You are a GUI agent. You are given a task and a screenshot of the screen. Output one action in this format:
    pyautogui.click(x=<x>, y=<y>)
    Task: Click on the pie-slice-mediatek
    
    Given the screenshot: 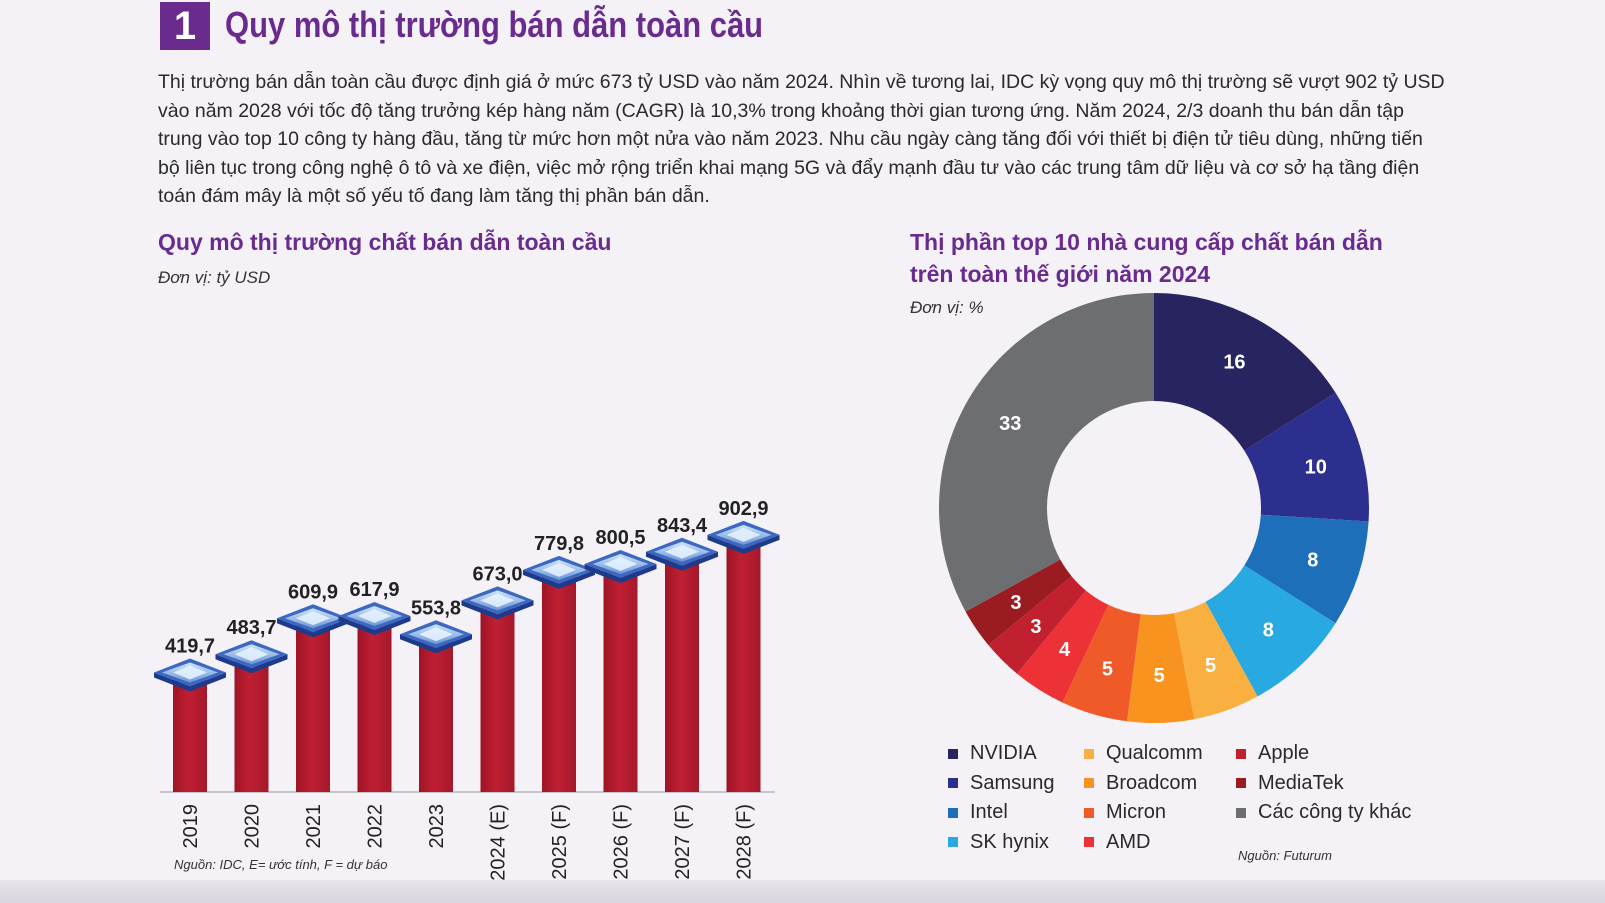 What is the action you would take?
    pyautogui.click(x=1018, y=602)
    